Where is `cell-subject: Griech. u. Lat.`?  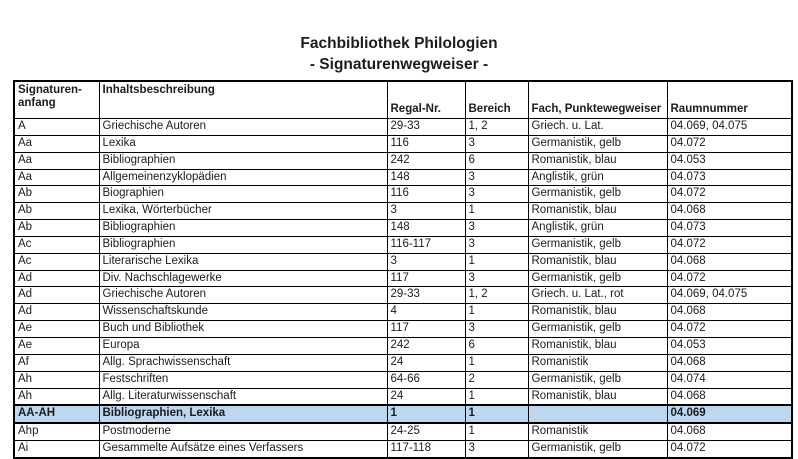 cell-subject: Griech. u. Lat. is located at coordinates (597, 127).